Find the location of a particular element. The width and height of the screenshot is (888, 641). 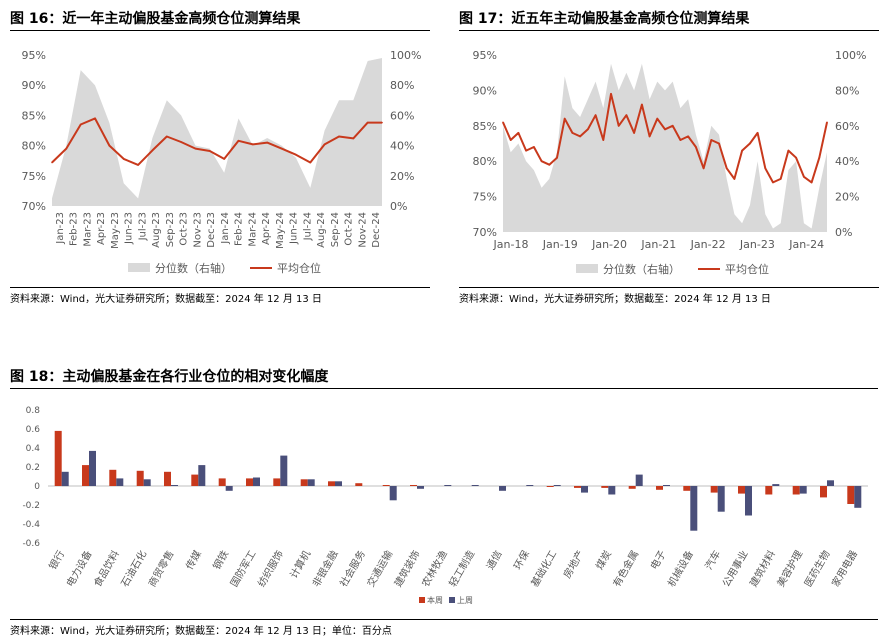

fig18-y-tick: 0 is located at coordinates (37, 487).